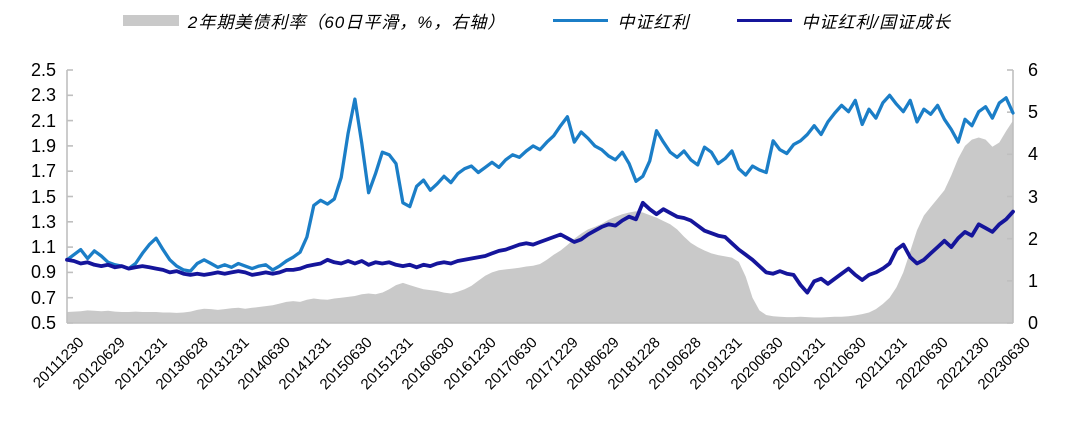  Describe the element at coordinates (43, 247) in the screenshot. I see `y-left-tick-label: 1.1` at that location.